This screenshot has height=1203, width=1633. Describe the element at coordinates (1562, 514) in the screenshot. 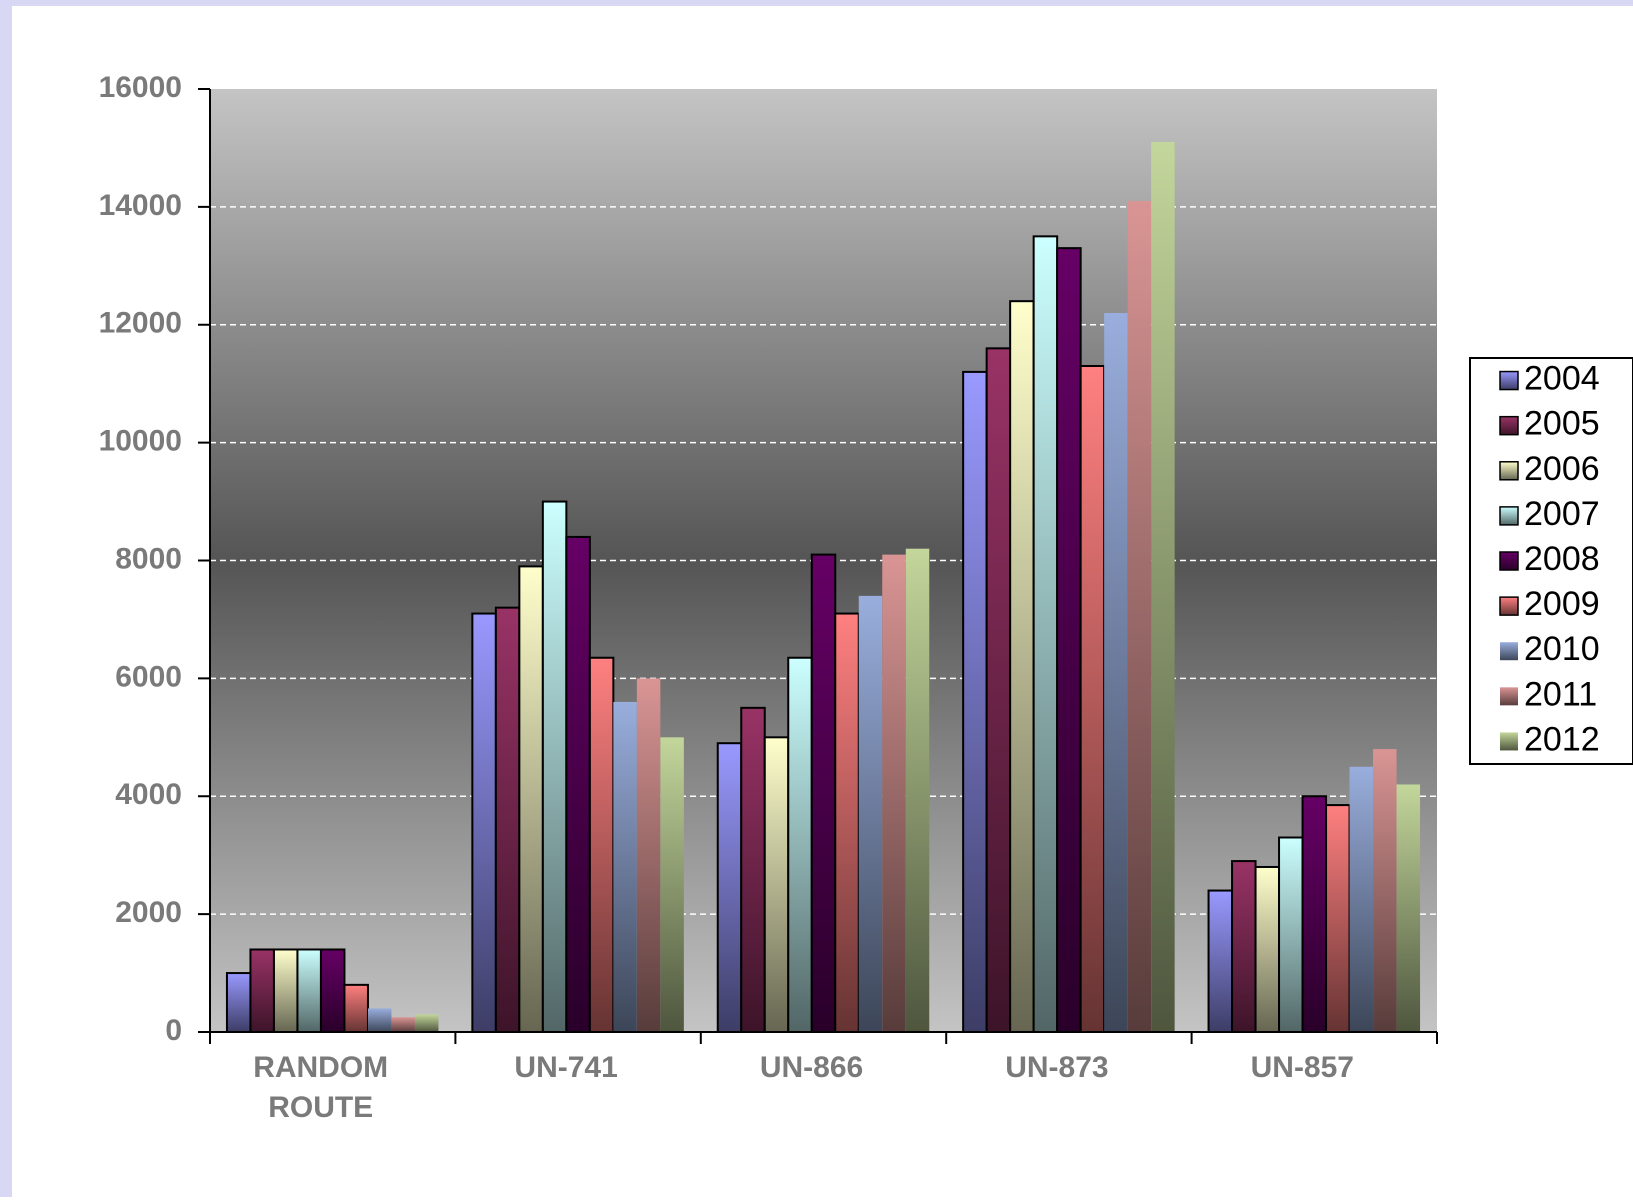

I see `legend-label: 2007` at that location.